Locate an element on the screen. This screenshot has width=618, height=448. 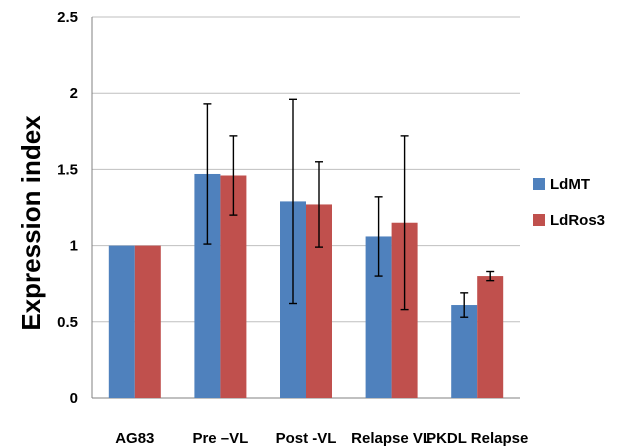
y-tick-label: 1.5 is located at coordinates (67, 169).